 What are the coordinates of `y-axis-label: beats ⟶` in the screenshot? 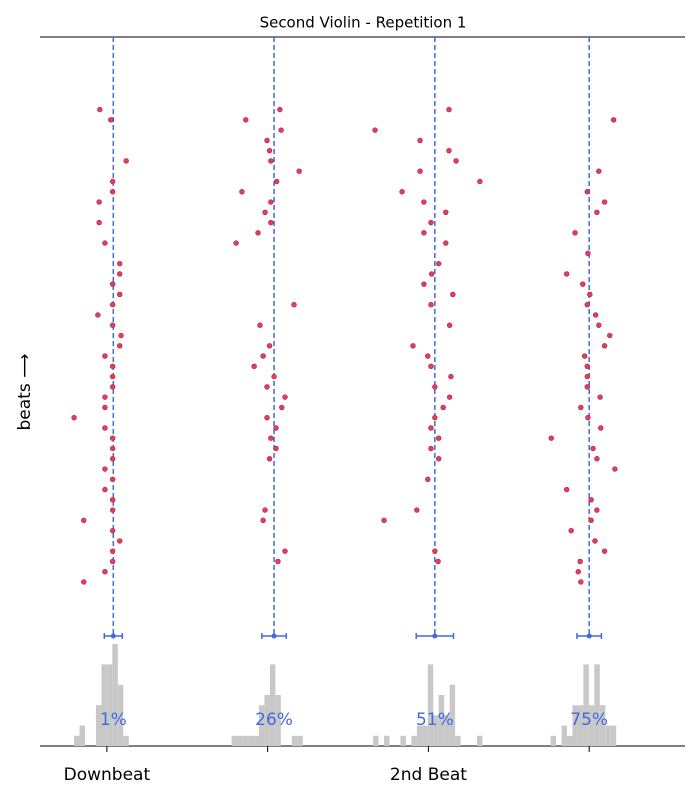 It's located at (25, 392).